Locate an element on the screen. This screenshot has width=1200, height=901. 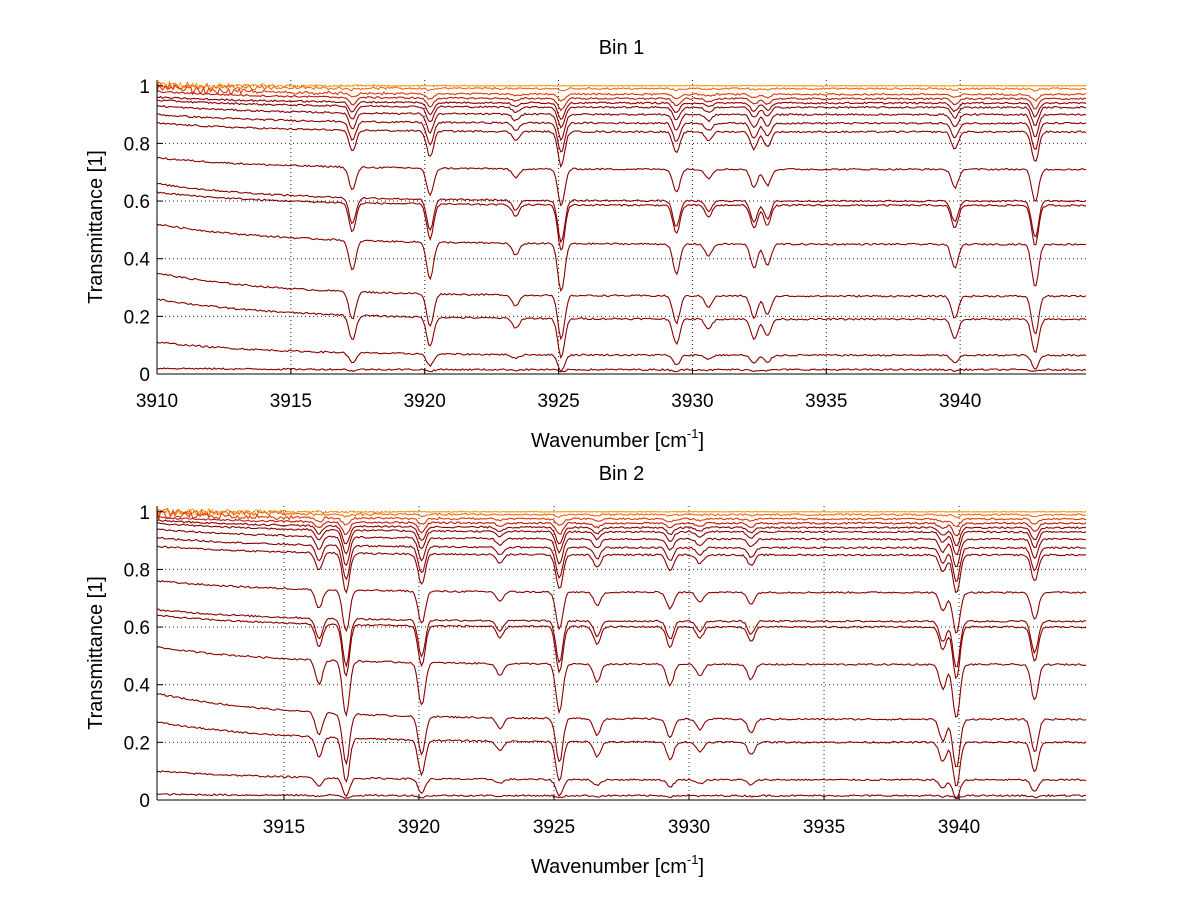
chart-title: Bin 1 is located at coordinates (622, 48).